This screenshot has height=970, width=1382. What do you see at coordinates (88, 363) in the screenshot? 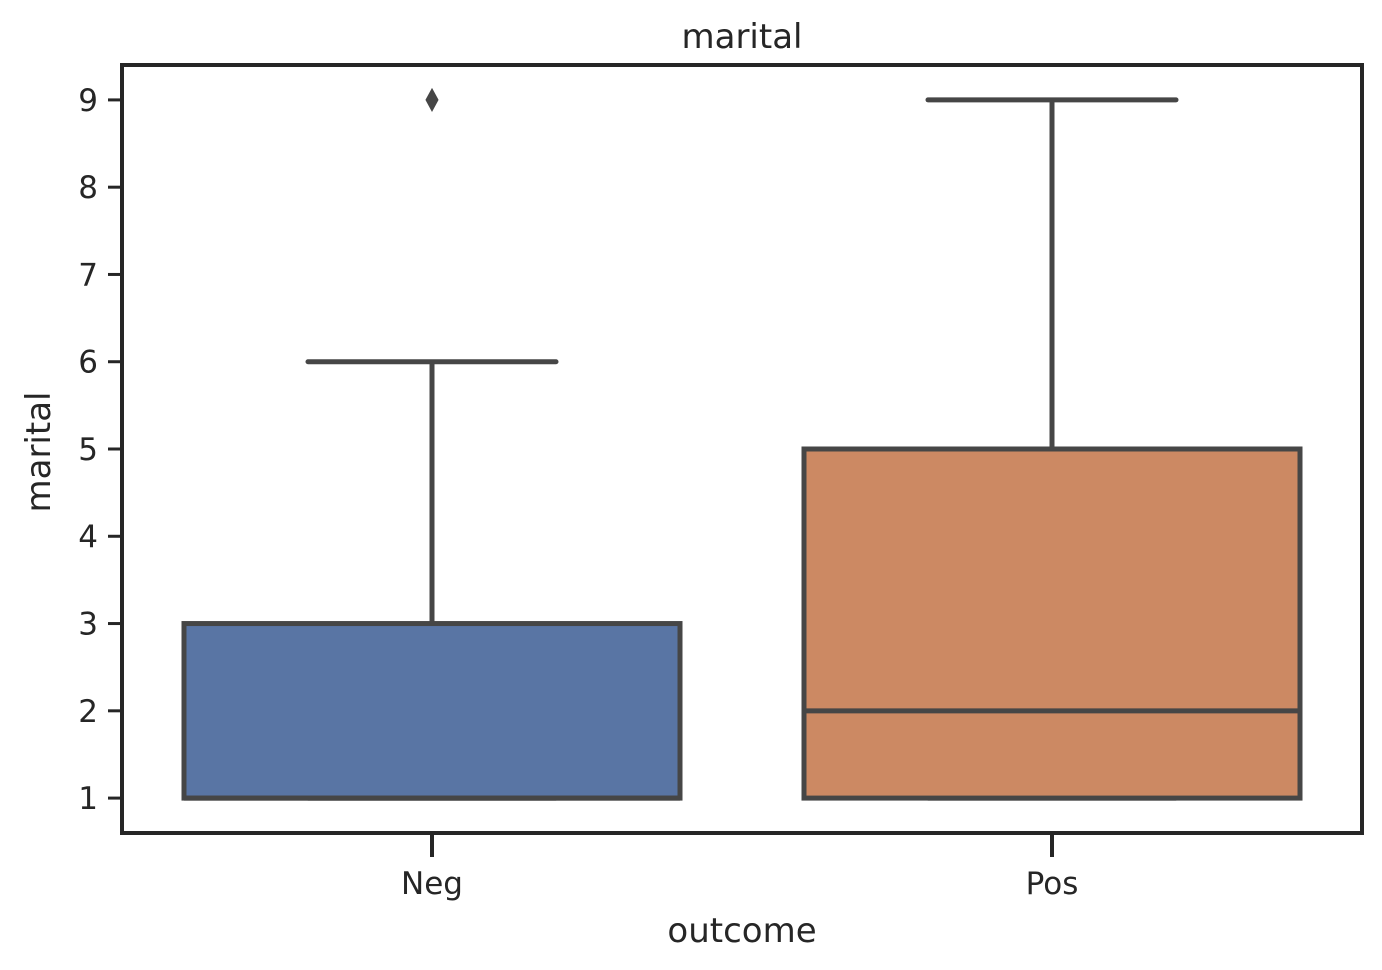
I see `y-tick-label: 6` at bounding box center [88, 363].